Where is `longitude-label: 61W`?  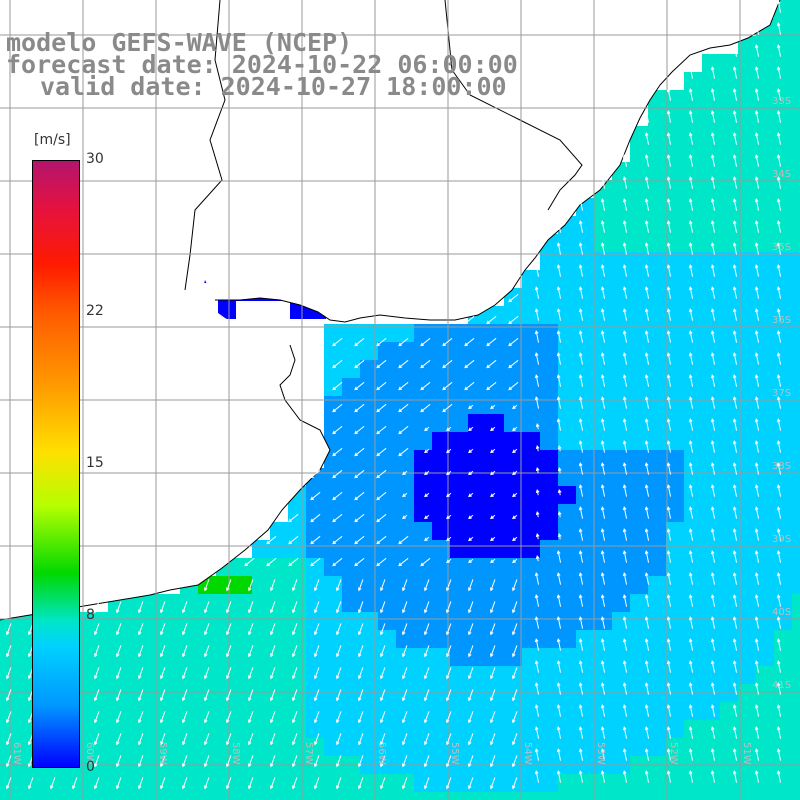
longitude-label: 61W is located at coordinates (16, 753).